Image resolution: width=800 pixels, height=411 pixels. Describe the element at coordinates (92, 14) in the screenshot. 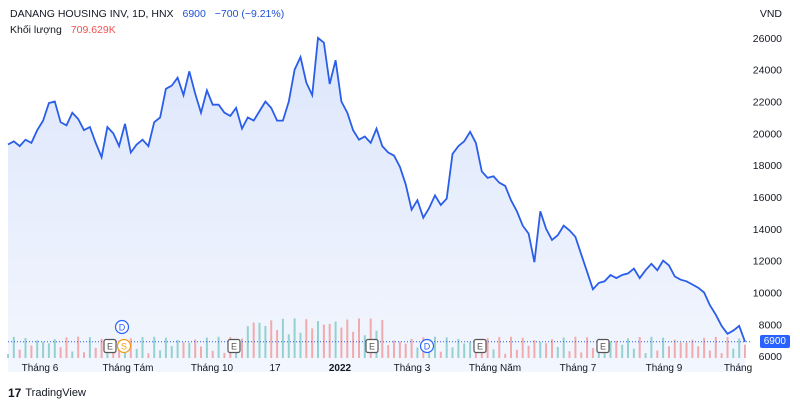

I see `symbol-line: DANANG HOUSING INV, 1D, HNX` at that location.